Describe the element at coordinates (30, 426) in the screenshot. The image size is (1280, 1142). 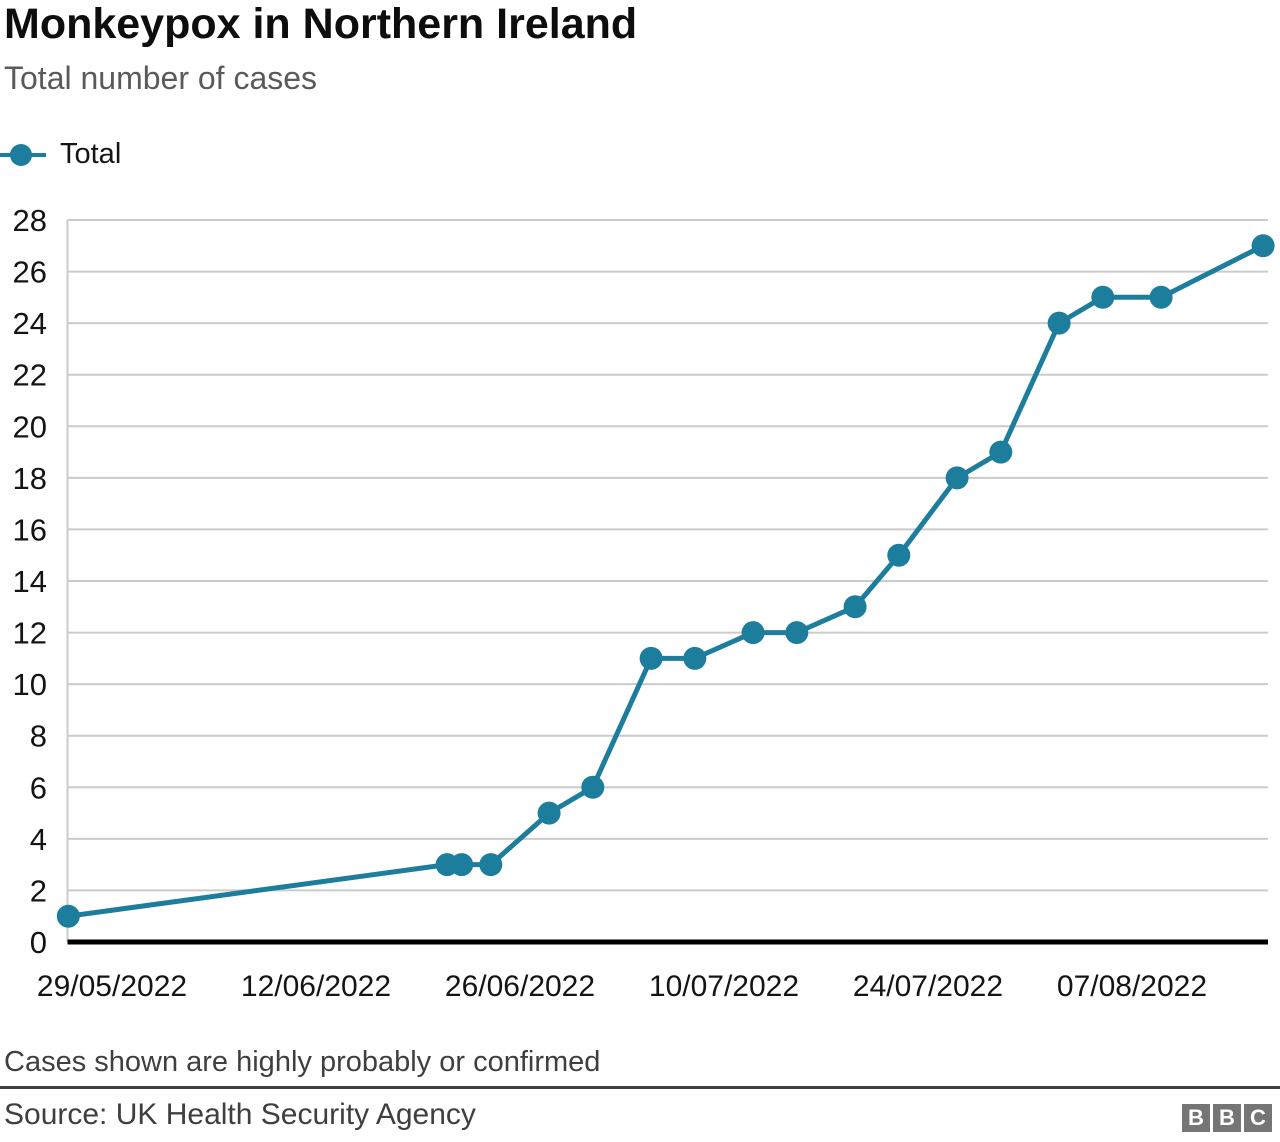
I see `y-axis-tick-label: 20` at that location.